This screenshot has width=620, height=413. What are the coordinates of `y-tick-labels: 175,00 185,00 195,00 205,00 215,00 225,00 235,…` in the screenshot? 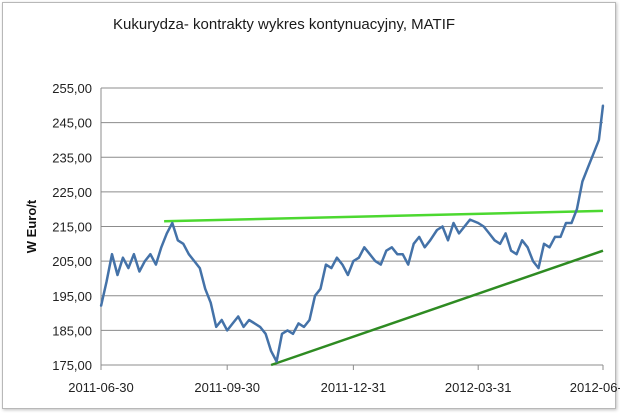 It's located at (72, 227).